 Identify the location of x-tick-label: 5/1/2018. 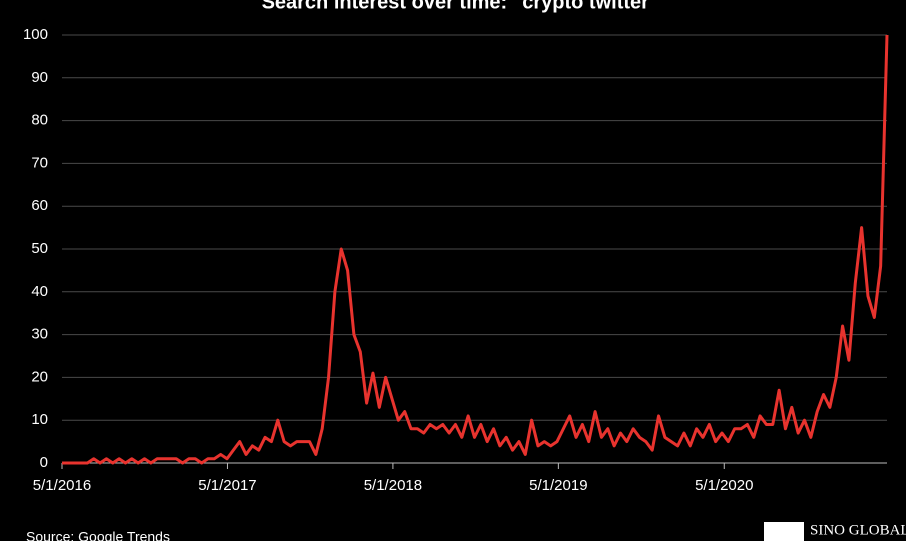
(393, 485).